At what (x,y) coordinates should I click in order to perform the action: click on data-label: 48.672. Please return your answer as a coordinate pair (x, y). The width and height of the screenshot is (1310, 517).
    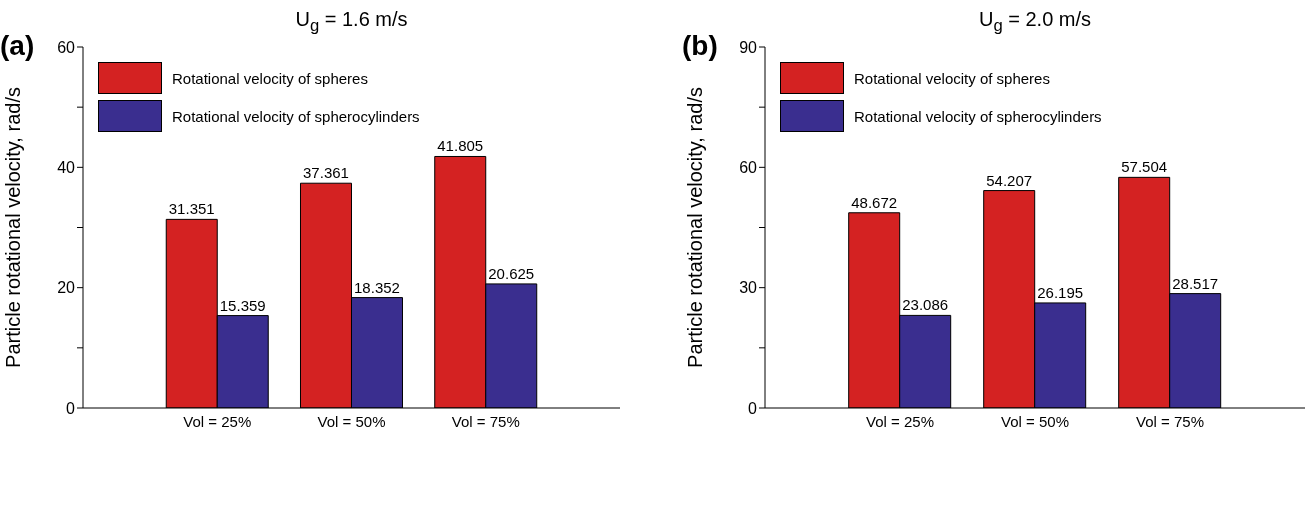
    Looking at the image, I should click on (874, 202).